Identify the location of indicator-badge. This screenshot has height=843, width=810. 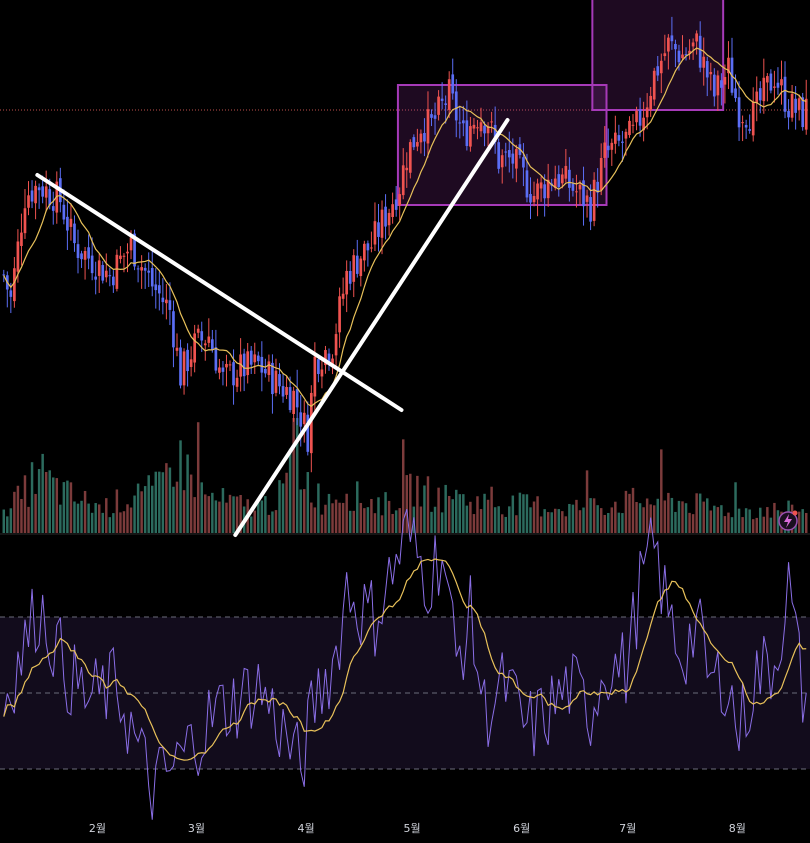
(788, 520).